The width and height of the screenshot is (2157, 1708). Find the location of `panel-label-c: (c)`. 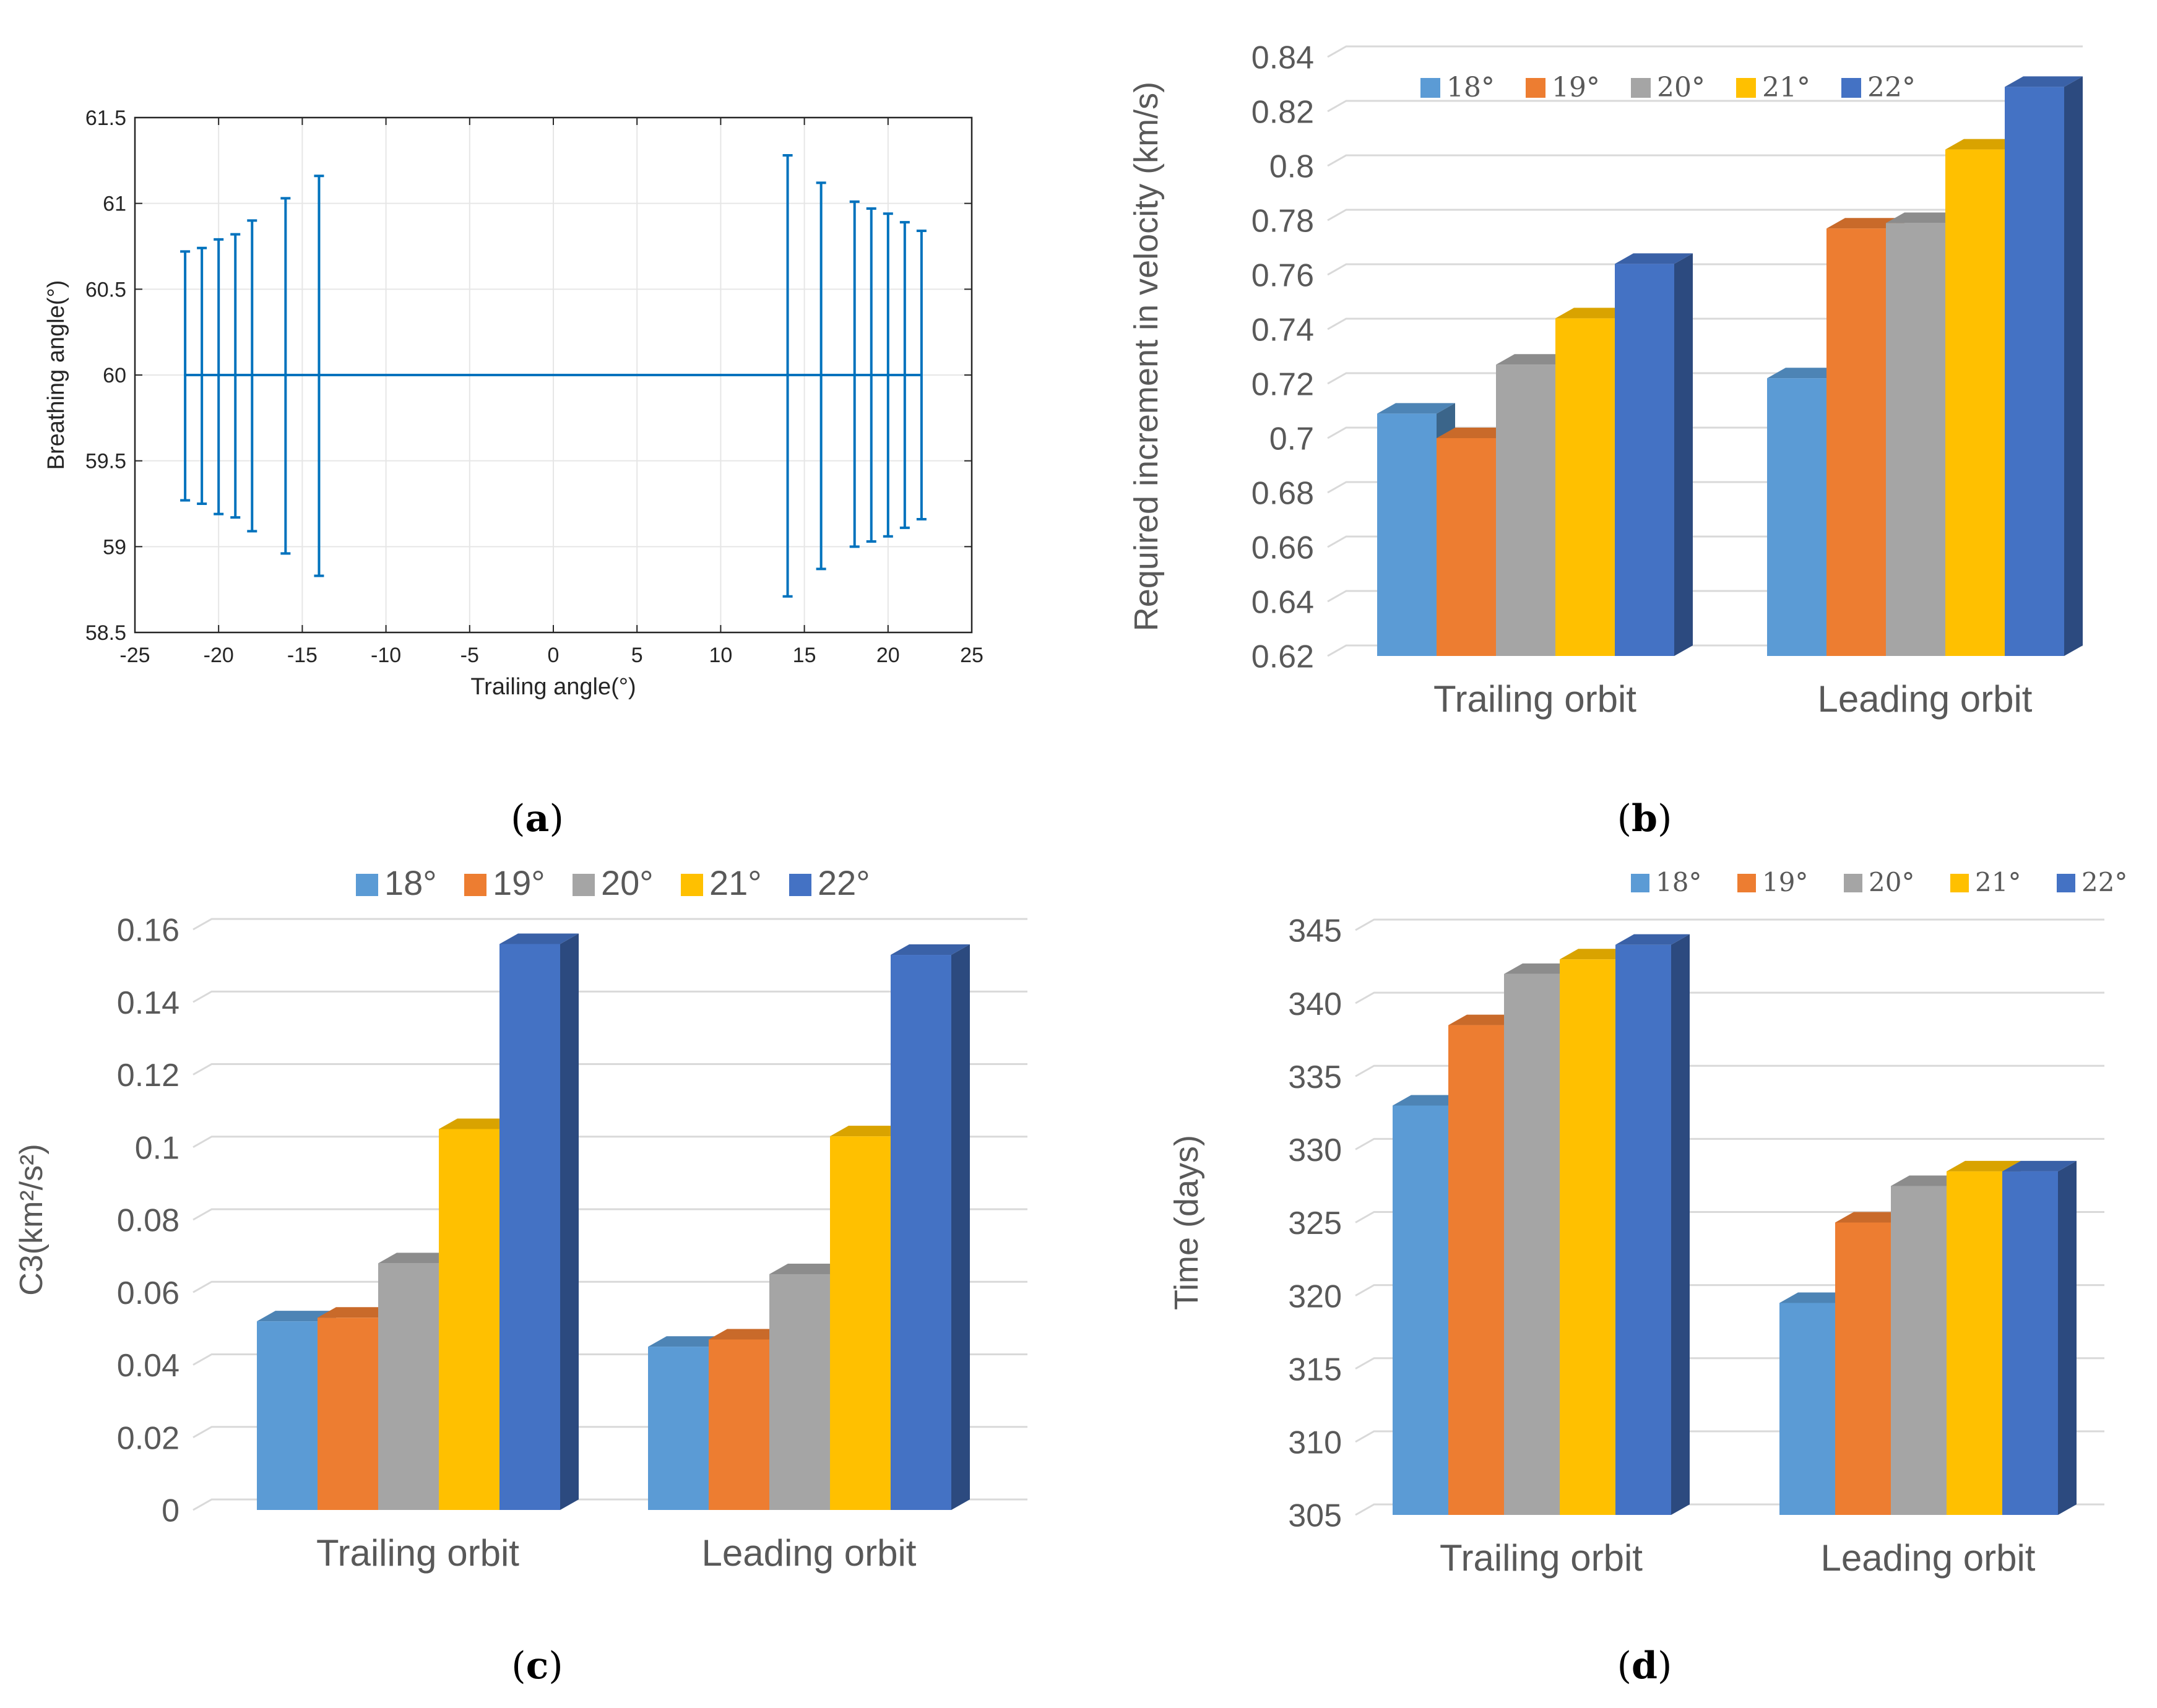

panel-label-c: (c) is located at coordinates (537, 1666).